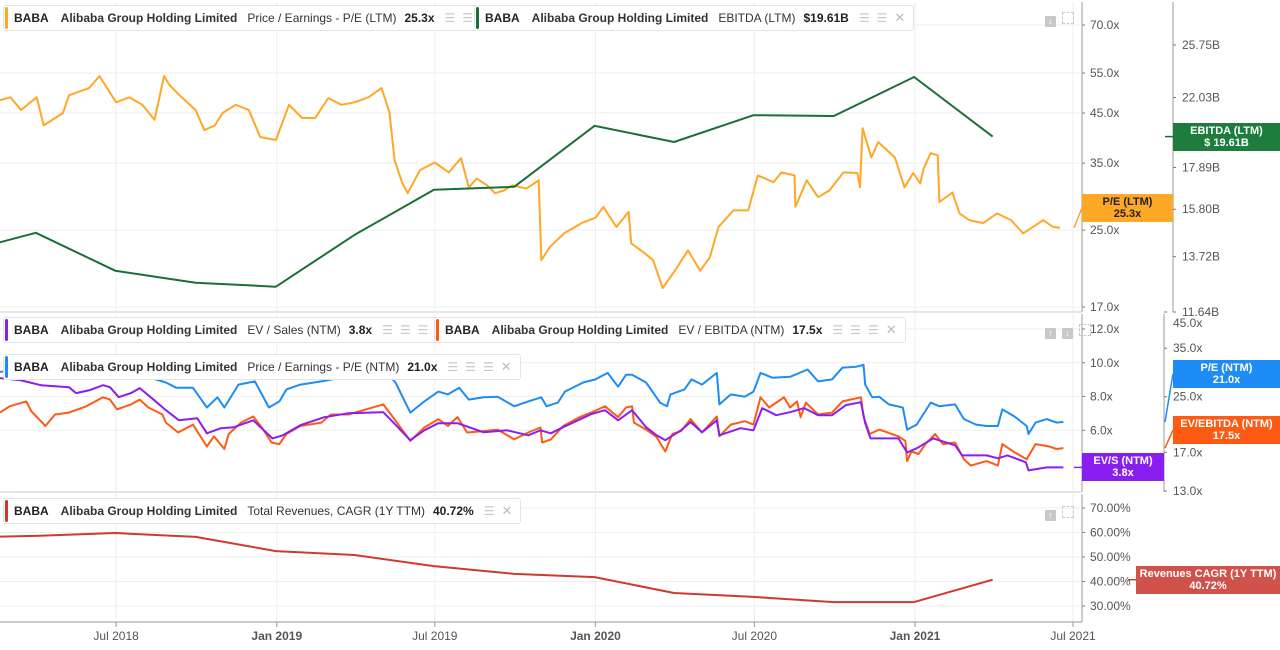 The height and width of the screenshot is (650, 1280). What do you see at coordinates (1104, 163) in the screenshot?
I see `left-axis-tick-label: 35.0x` at bounding box center [1104, 163].